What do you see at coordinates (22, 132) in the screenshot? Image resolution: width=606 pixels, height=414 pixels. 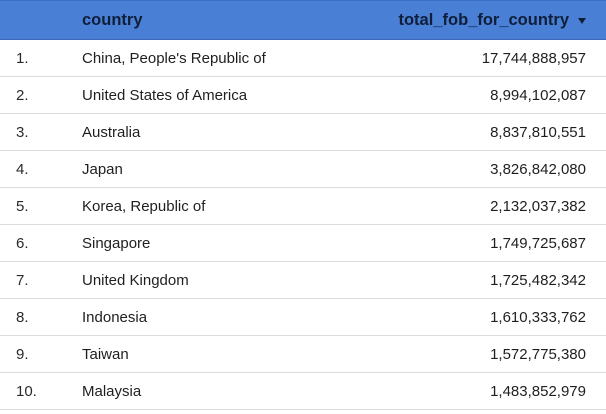 I see `row-index: 3.` at bounding box center [22, 132].